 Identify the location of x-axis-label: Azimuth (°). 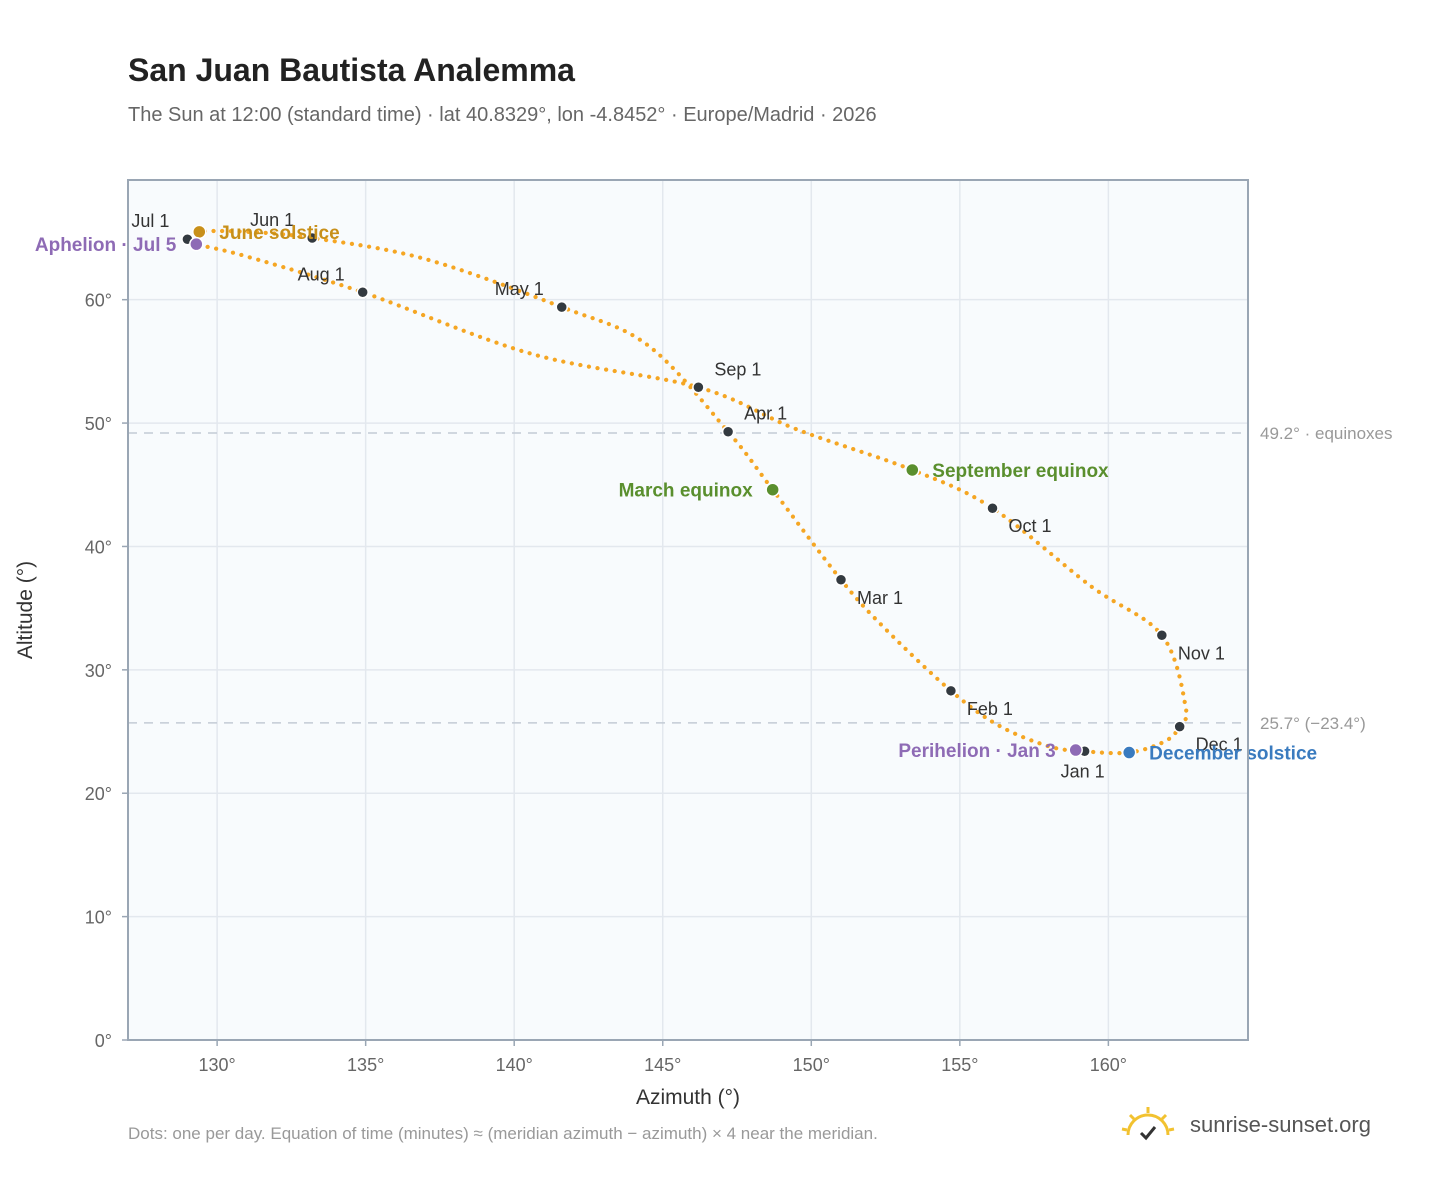
(688, 1097).